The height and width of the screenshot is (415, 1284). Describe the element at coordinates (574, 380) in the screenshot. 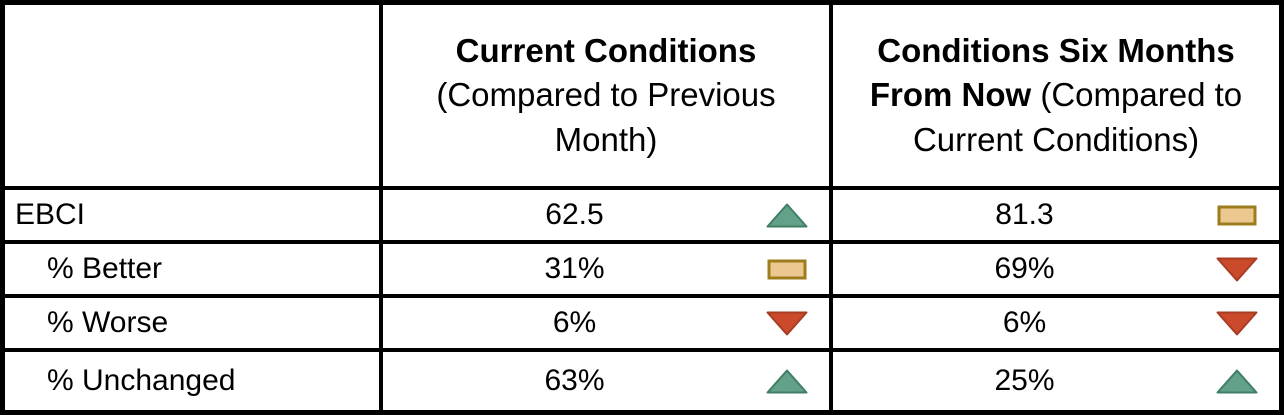

I see `unchanged-current-value: 63%` at that location.